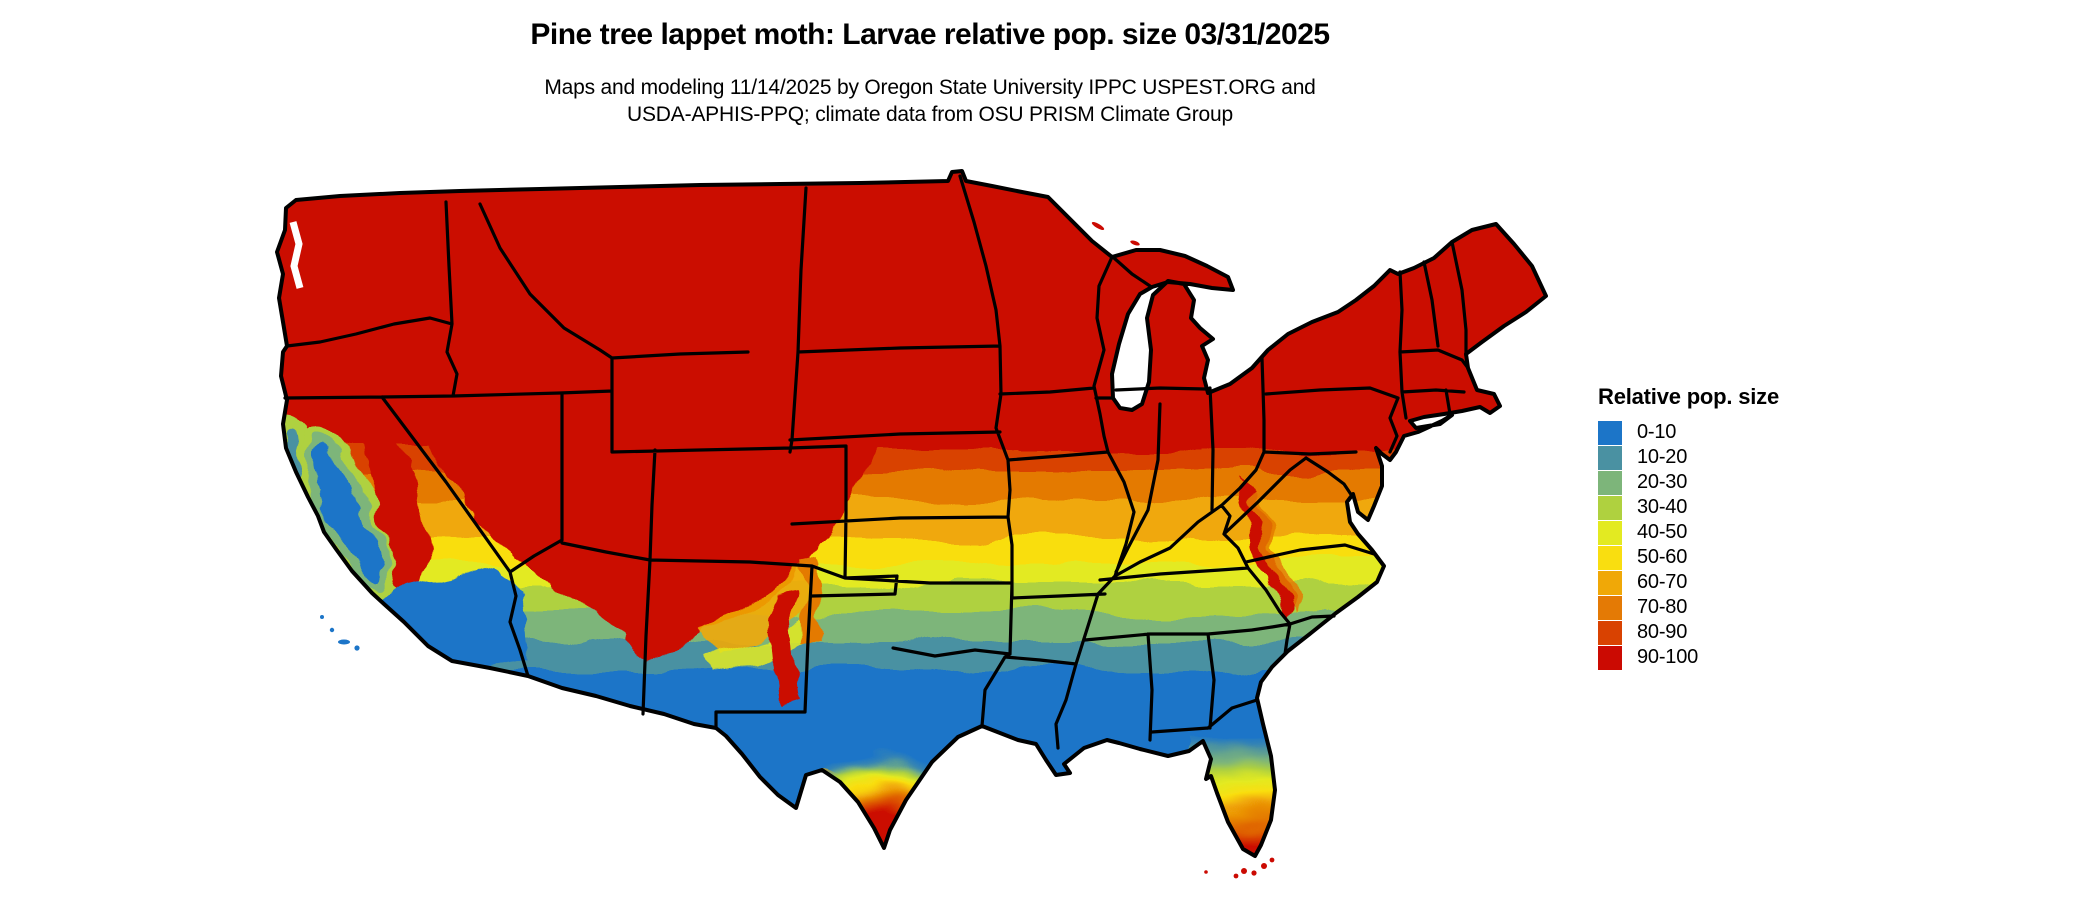 The width and height of the screenshot is (2100, 897). I want to click on legend-row: 80-90, so click(1688, 632).